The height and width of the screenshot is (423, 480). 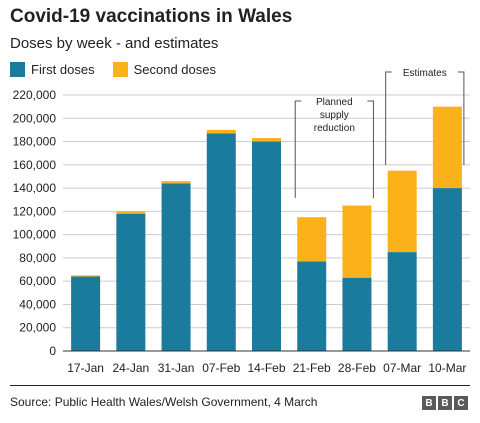 I want to click on annotation-label: reduction, so click(x=334, y=128).